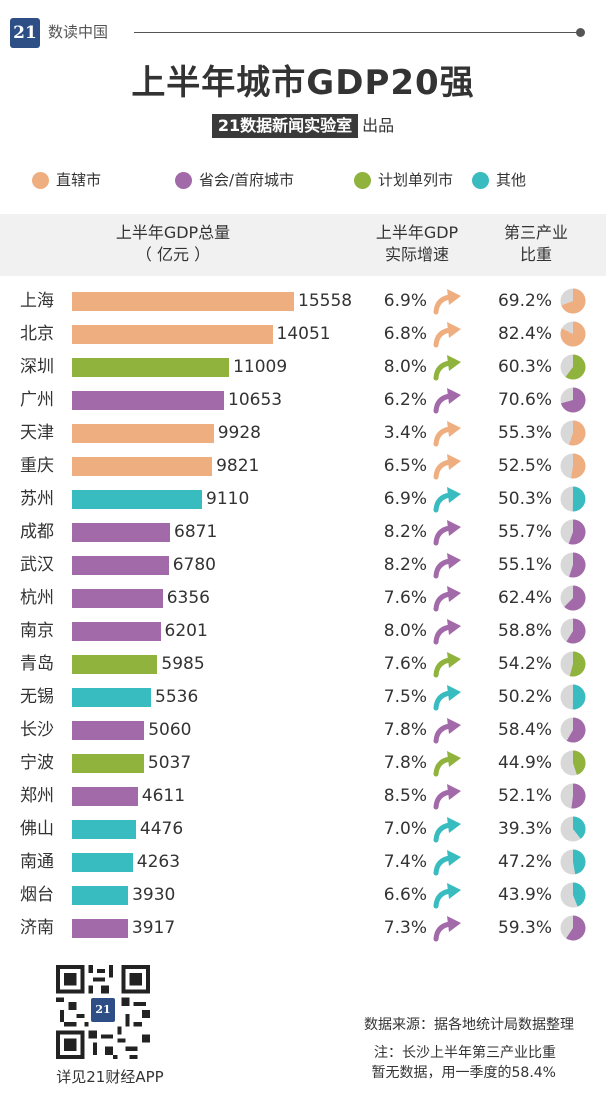  Describe the element at coordinates (405, 829) in the screenshot. I see `growth-label: 7.0%` at that location.